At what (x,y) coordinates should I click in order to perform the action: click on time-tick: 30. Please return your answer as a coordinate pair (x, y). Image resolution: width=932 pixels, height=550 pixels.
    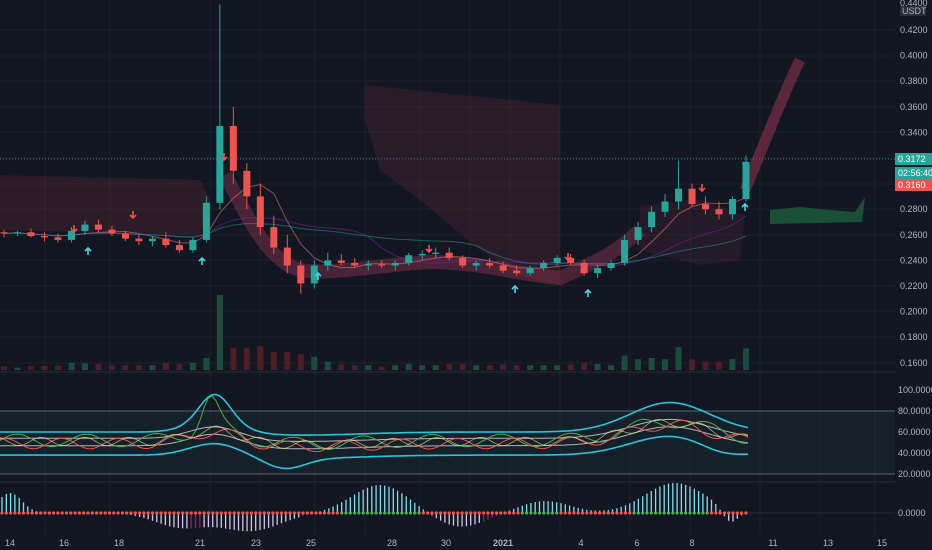
    Looking at the image, I should click on (446, 543).